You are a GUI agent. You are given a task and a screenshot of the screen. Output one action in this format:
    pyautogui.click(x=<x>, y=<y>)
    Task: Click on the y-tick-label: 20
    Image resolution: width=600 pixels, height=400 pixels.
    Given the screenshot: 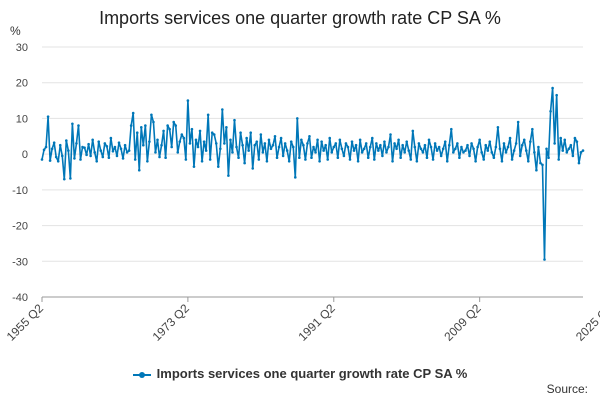 What is the action you would take?
    pyautogui.click(x=22, y=84)
    